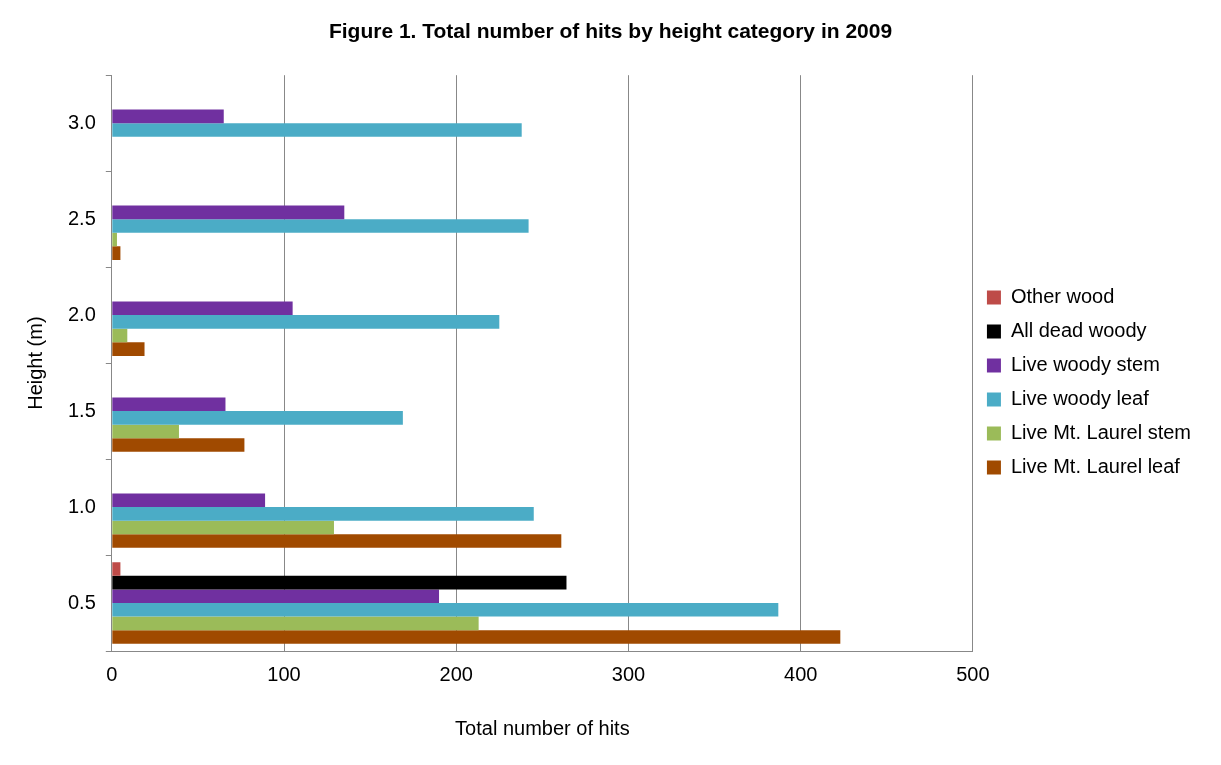 Image resolution: width=1221 pixels, height=765 pixels. Describe the element at coordinates (1095, 466) in the screenshot. I see `legend-label: Live Mt. Laurel leaf` at that location.